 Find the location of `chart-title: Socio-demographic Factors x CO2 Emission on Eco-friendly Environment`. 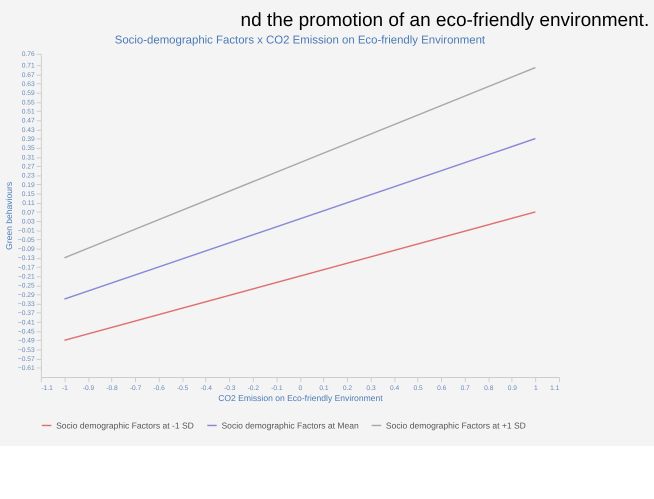

chart-title: Socio-demographic Factors x CO2 Emission on Eco-friendly Environment is located at coordinates (300, 40).